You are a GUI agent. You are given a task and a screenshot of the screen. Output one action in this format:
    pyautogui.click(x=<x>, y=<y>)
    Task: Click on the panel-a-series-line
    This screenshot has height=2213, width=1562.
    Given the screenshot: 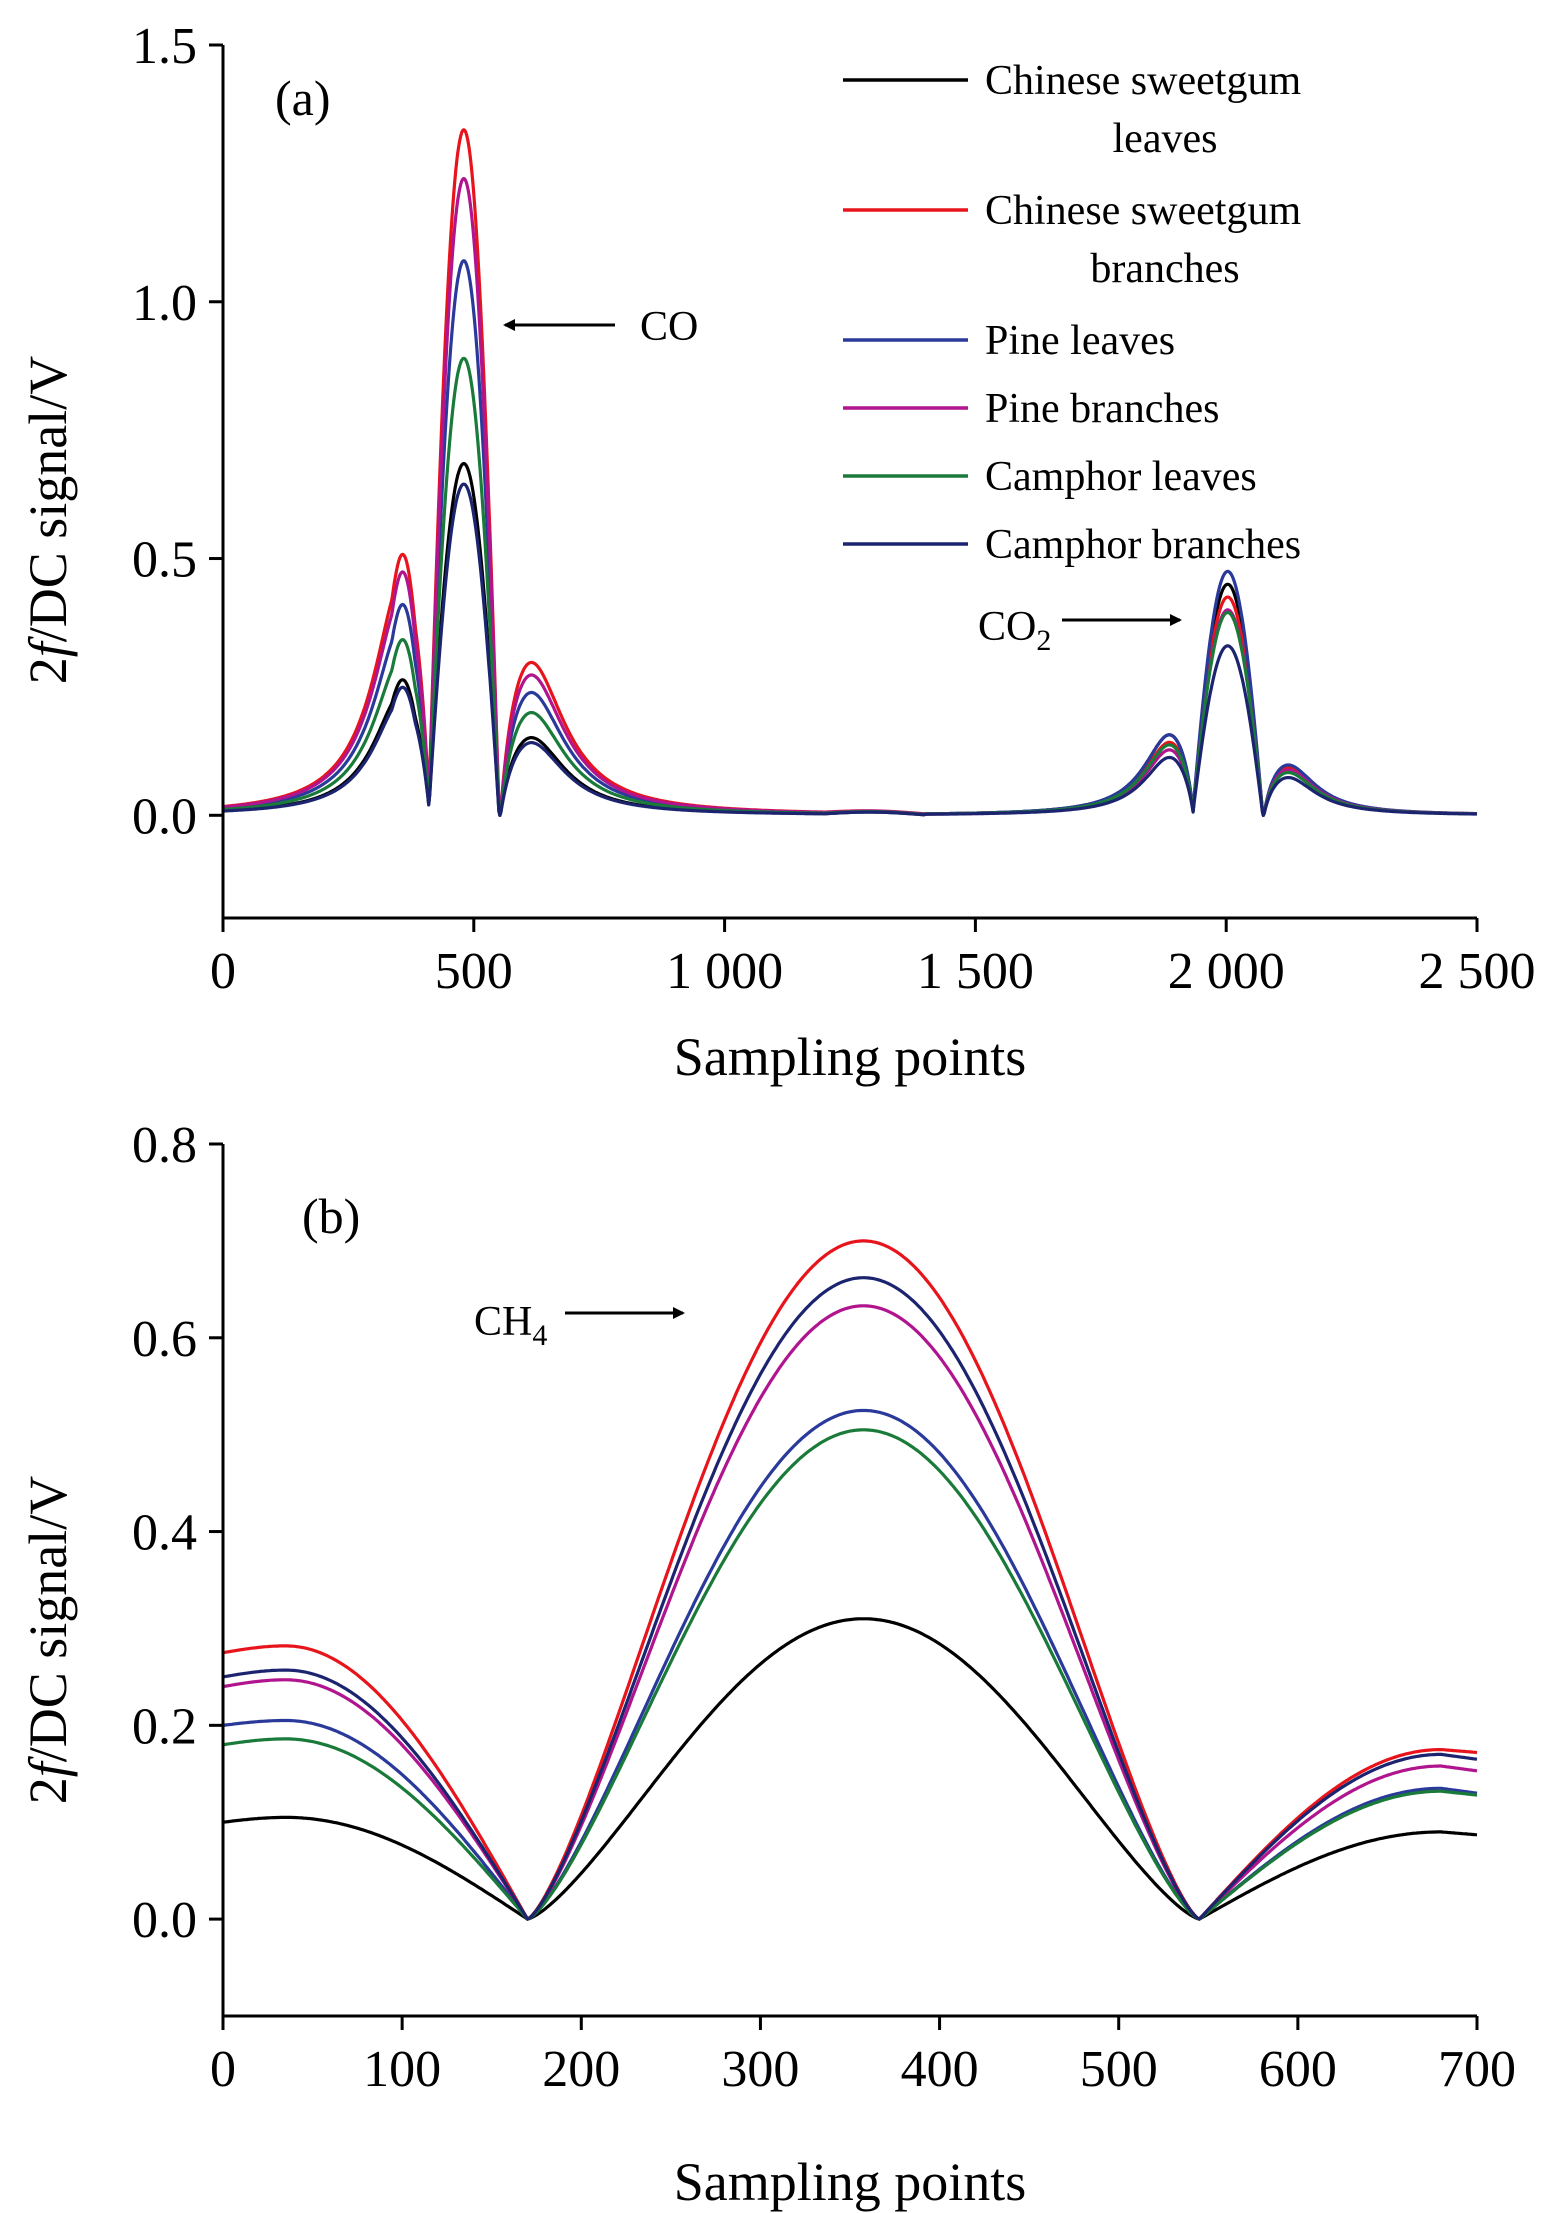 What is the action you would take?
    pyautogui.click(x=850, y=649)
    